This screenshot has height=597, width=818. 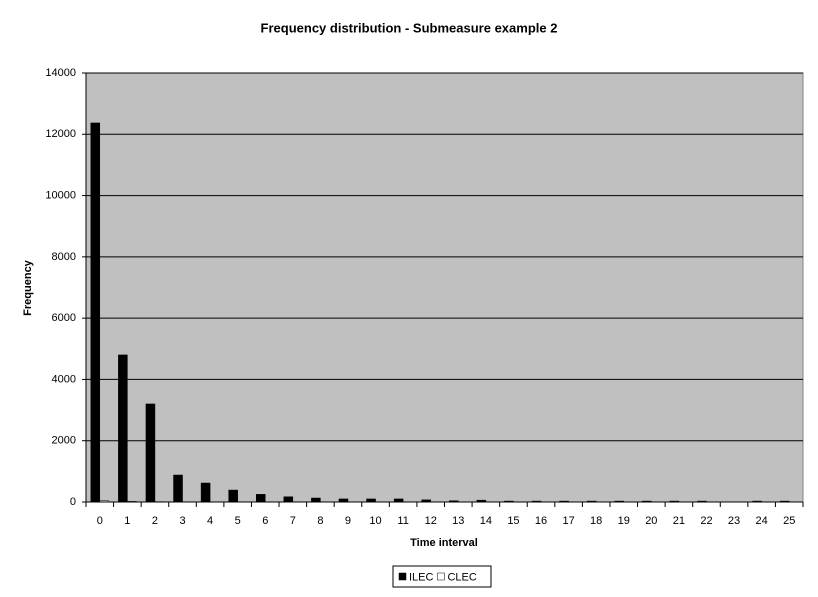 What do you see at coordinates (60, 134) in the screenshot?
I see `y-tick-label: 12000` at bounding box center [60, 134].